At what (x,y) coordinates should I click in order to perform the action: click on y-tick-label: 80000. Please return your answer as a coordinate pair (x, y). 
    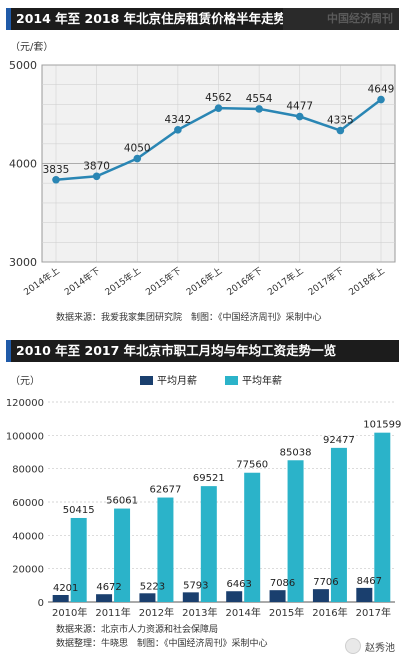
    Looking at the image, I should click on (28, 470).